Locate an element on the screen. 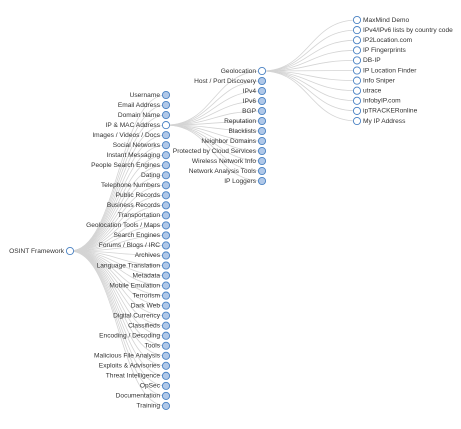  tree-node: IP Location Finder is located at coordinates (384, 70).